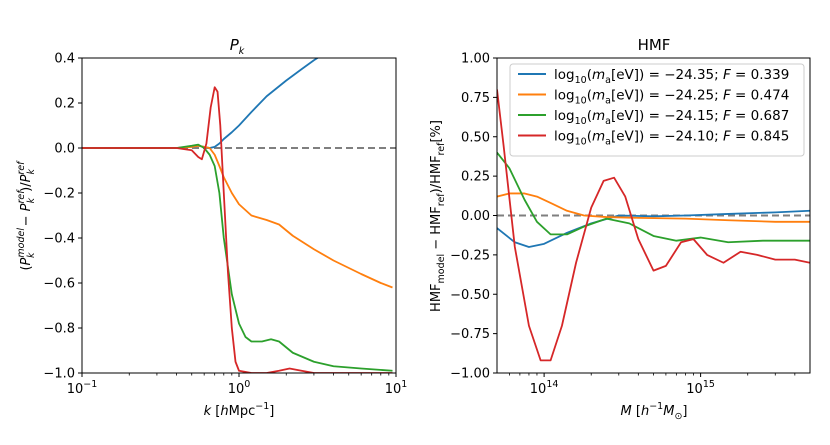  I want to click on pk-xtick-label: 10⁰, so click(239, 388).